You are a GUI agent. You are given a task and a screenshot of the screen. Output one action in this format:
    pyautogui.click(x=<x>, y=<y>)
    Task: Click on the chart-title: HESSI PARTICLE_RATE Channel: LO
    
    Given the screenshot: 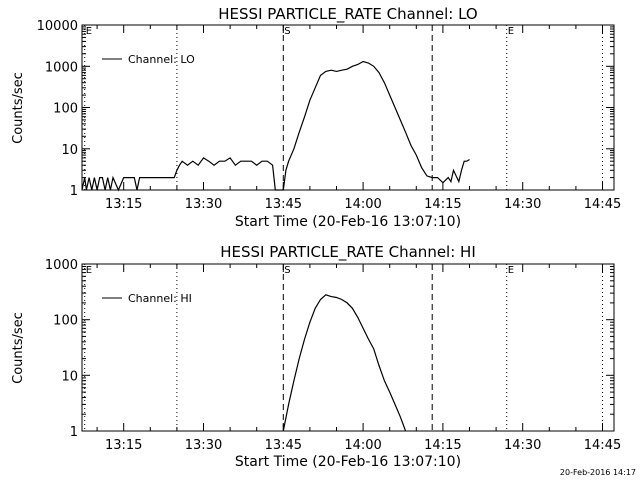 What is the action you would take?
    pyautogui.click(x=347, y=14)
    